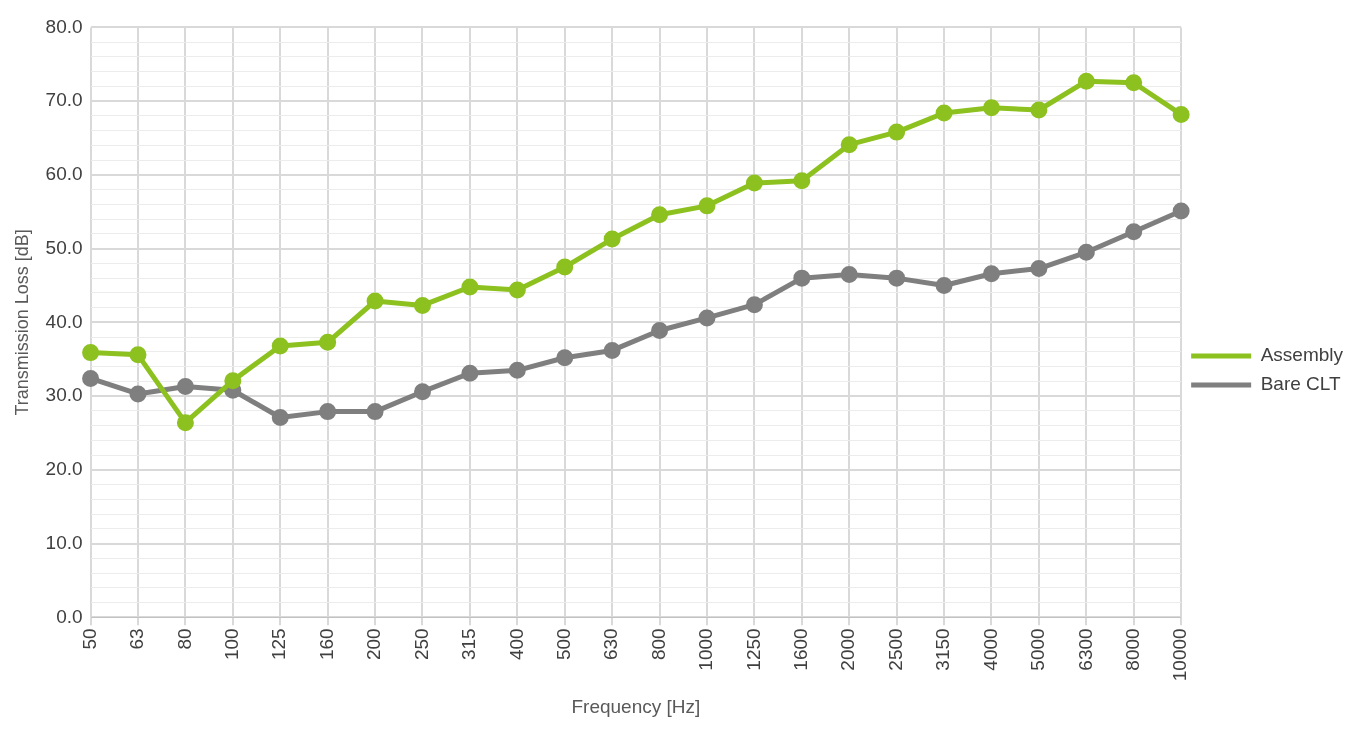  What do you see at coordinates (64, 321) in the screenshot?
I see `y-tick-label: 40.0` at bounding box center [64, 321].